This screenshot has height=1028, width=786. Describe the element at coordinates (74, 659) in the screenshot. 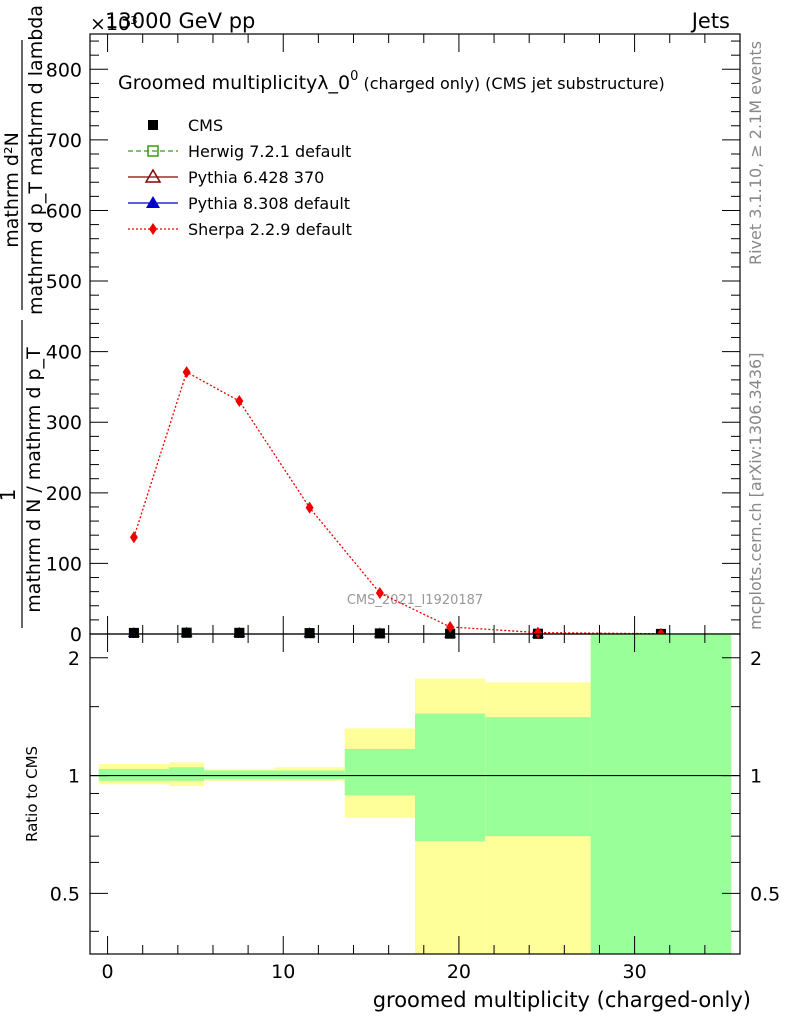

I see `ratio-y-tick-label: 2` at that location.